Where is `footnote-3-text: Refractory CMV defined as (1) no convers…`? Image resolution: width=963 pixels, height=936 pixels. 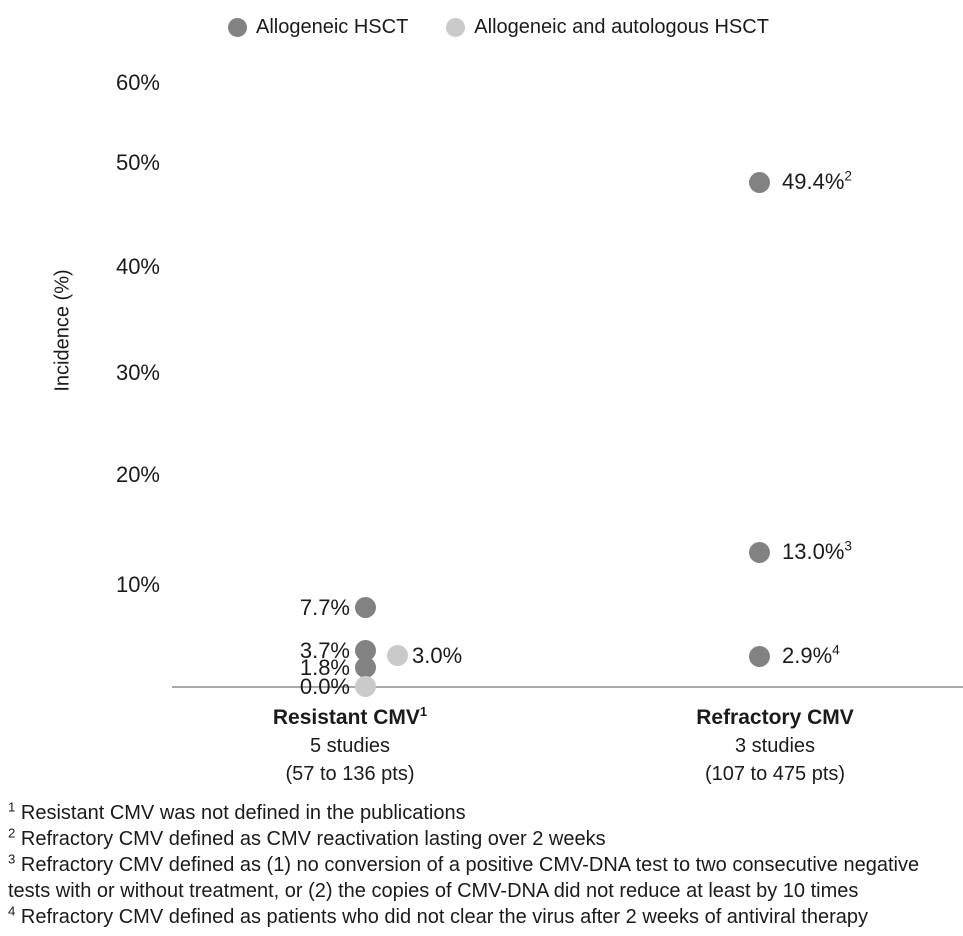 footnote-3-text: Refractory CMV defined as (1) no convers… is located at coordinates (464, 878).